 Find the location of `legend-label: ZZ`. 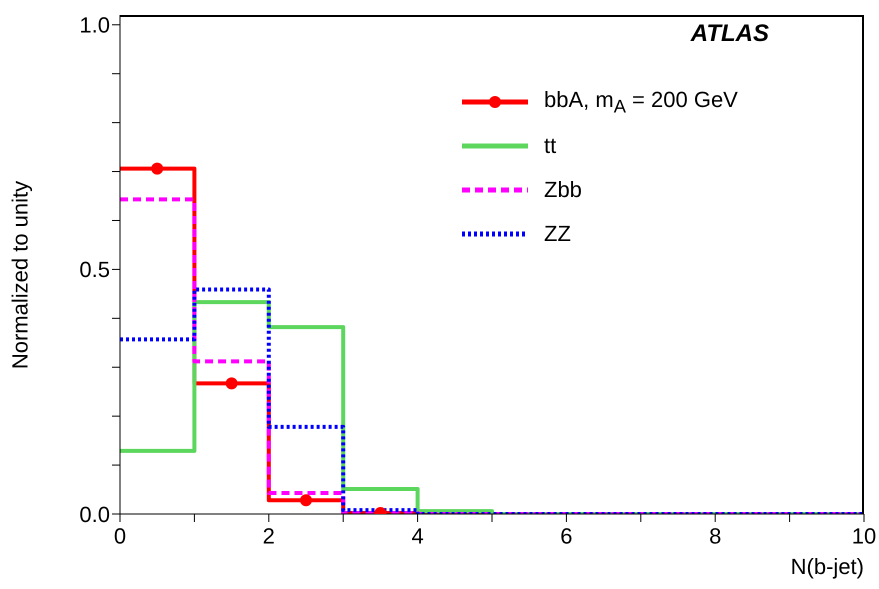

legend-label: ZZ is located at coordinates (557, 234).